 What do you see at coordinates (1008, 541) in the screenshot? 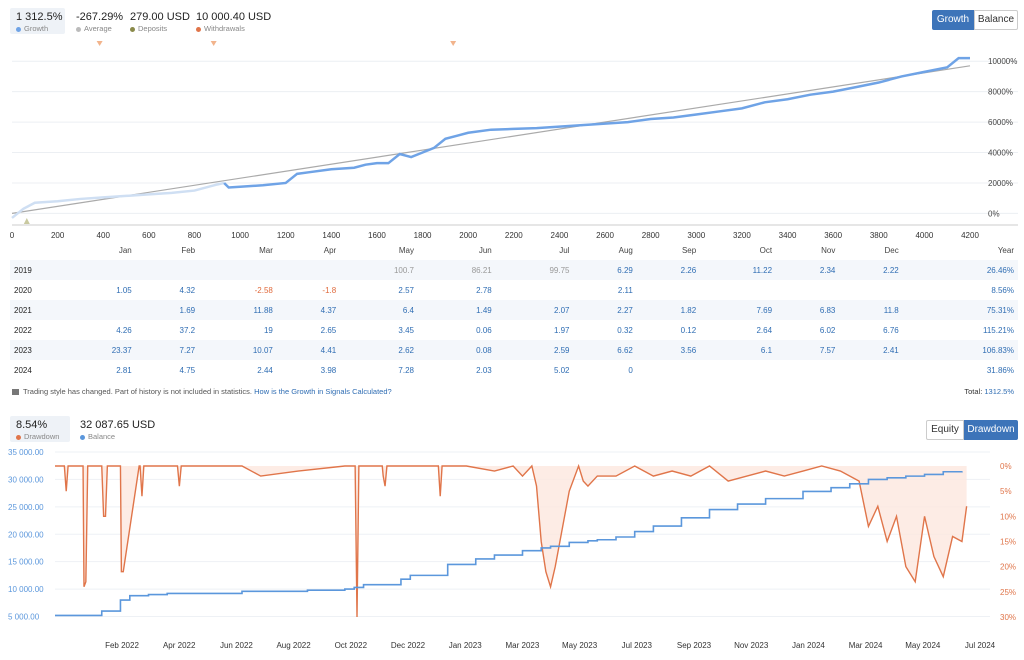
I see `right-y-tick-label: 15%` at bounding box center [1008, 541].